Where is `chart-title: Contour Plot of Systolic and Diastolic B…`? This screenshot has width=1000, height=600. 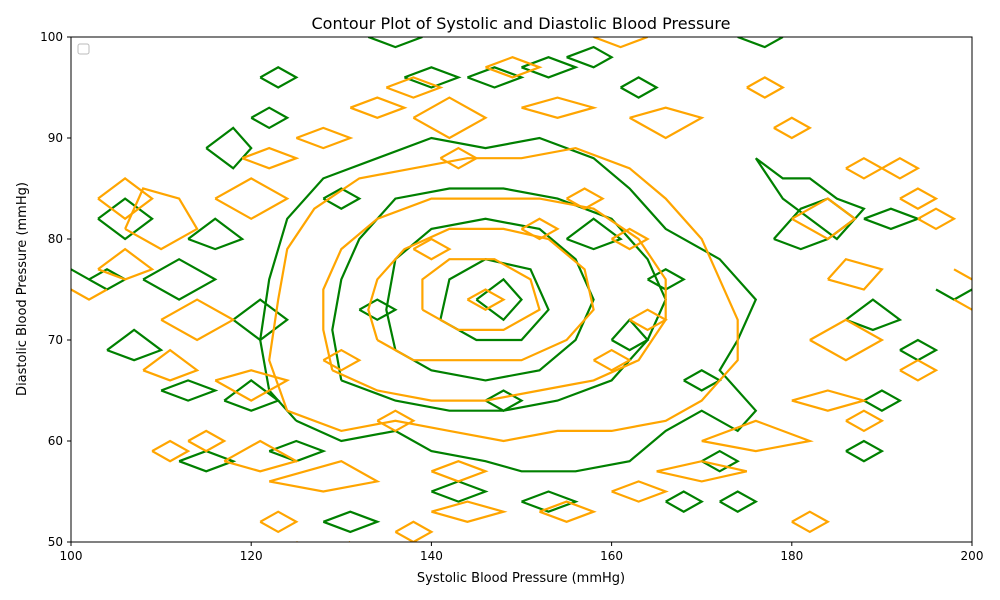 chart-title: Contour Plot of Systolic and Diastolic B… is located at coordinates (520, 23).